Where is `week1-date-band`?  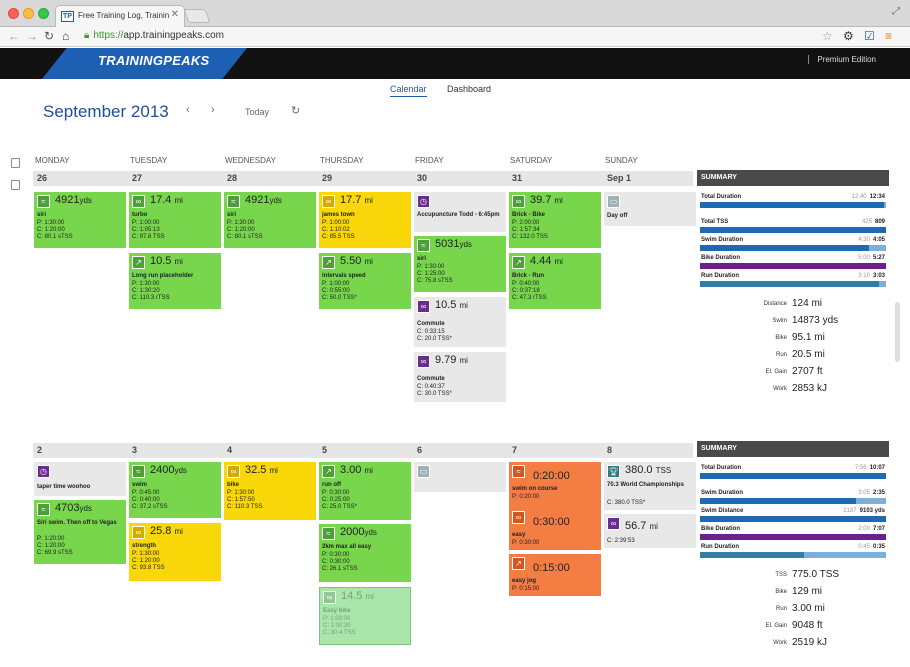 week1-date-band is located at coordinates (363, 178).